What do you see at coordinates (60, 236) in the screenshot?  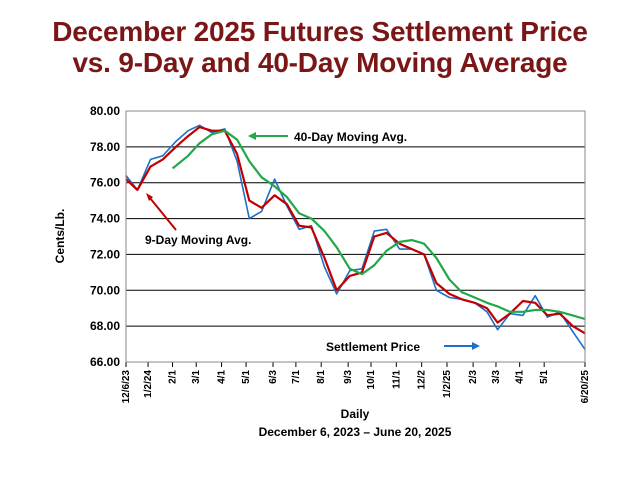 I see `y-axis-label: Cents/Lb.` at bounding box center [60, 236].